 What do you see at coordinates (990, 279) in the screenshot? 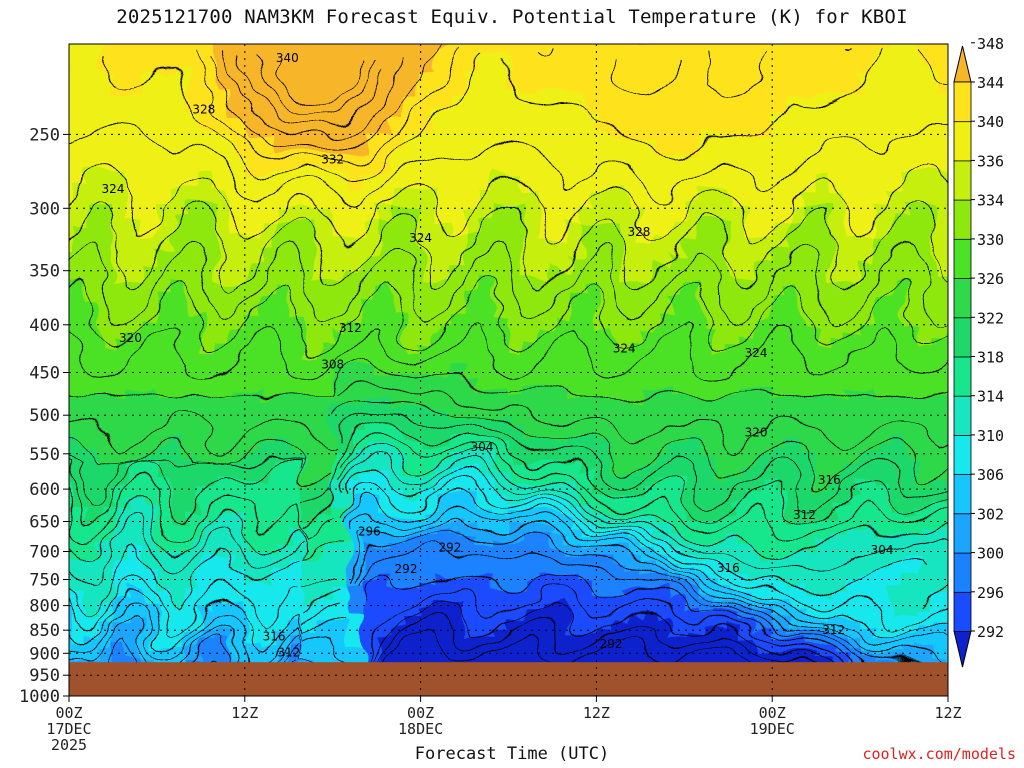
I see `colorbar-label: 326` at bounding box center [990, 279].